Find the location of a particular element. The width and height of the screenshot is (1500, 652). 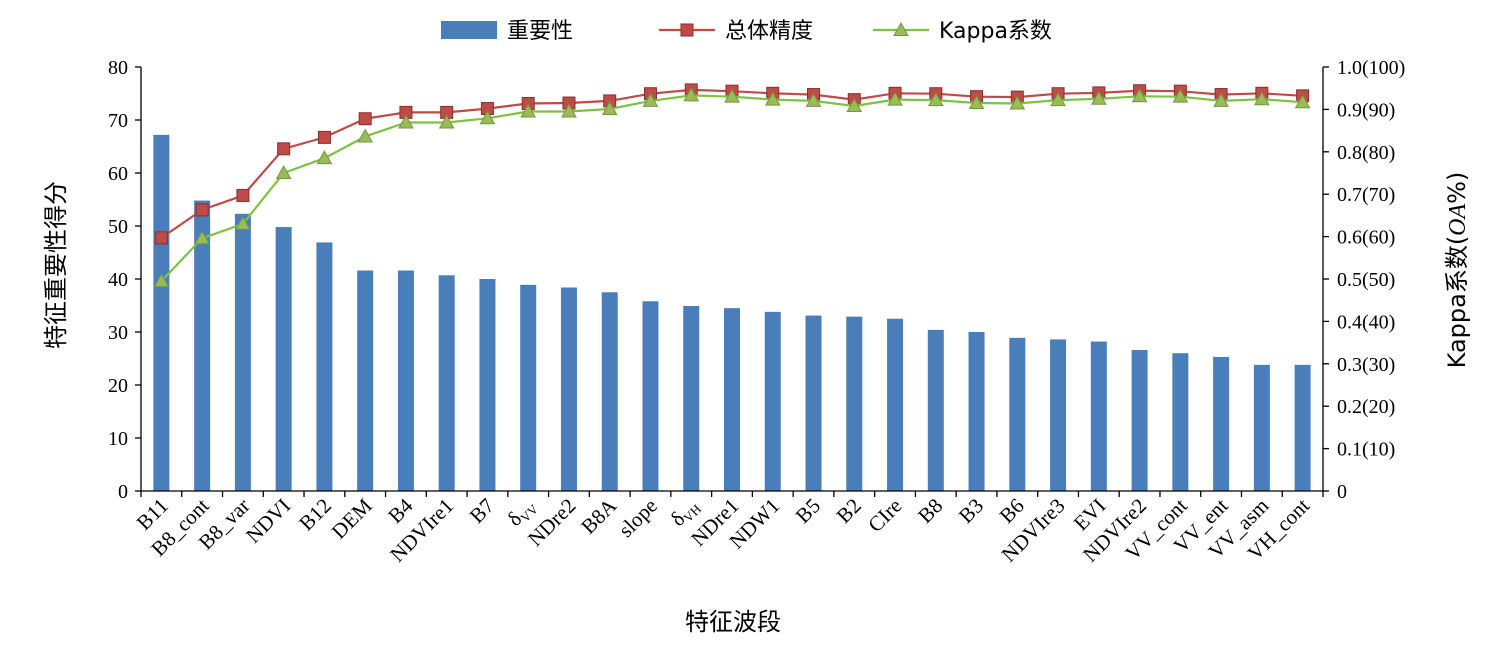

right-tick-label: 0.1(10) is located at coordinates (1366, 450).